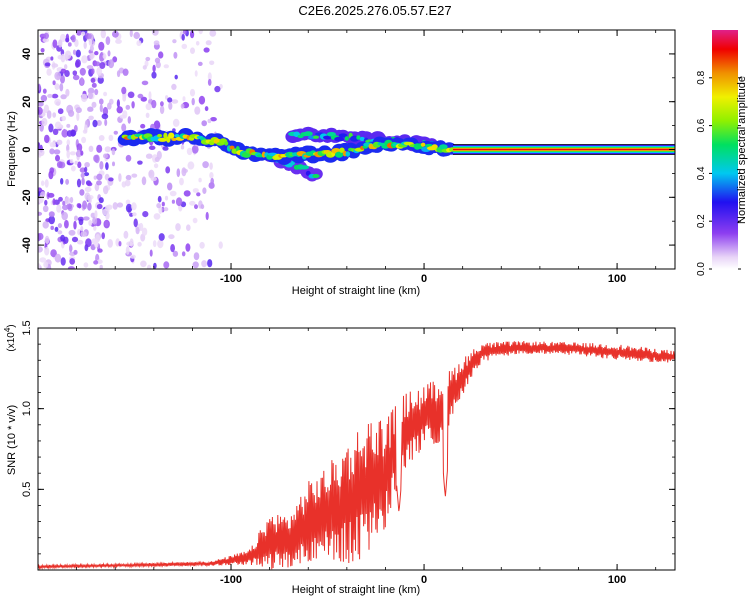 This screenshot has width=750, height=600. Describe the element at coordinates (742, 150) in the screenshot. I see `colorbar-label: Normalized spectral amplitude` at that location.